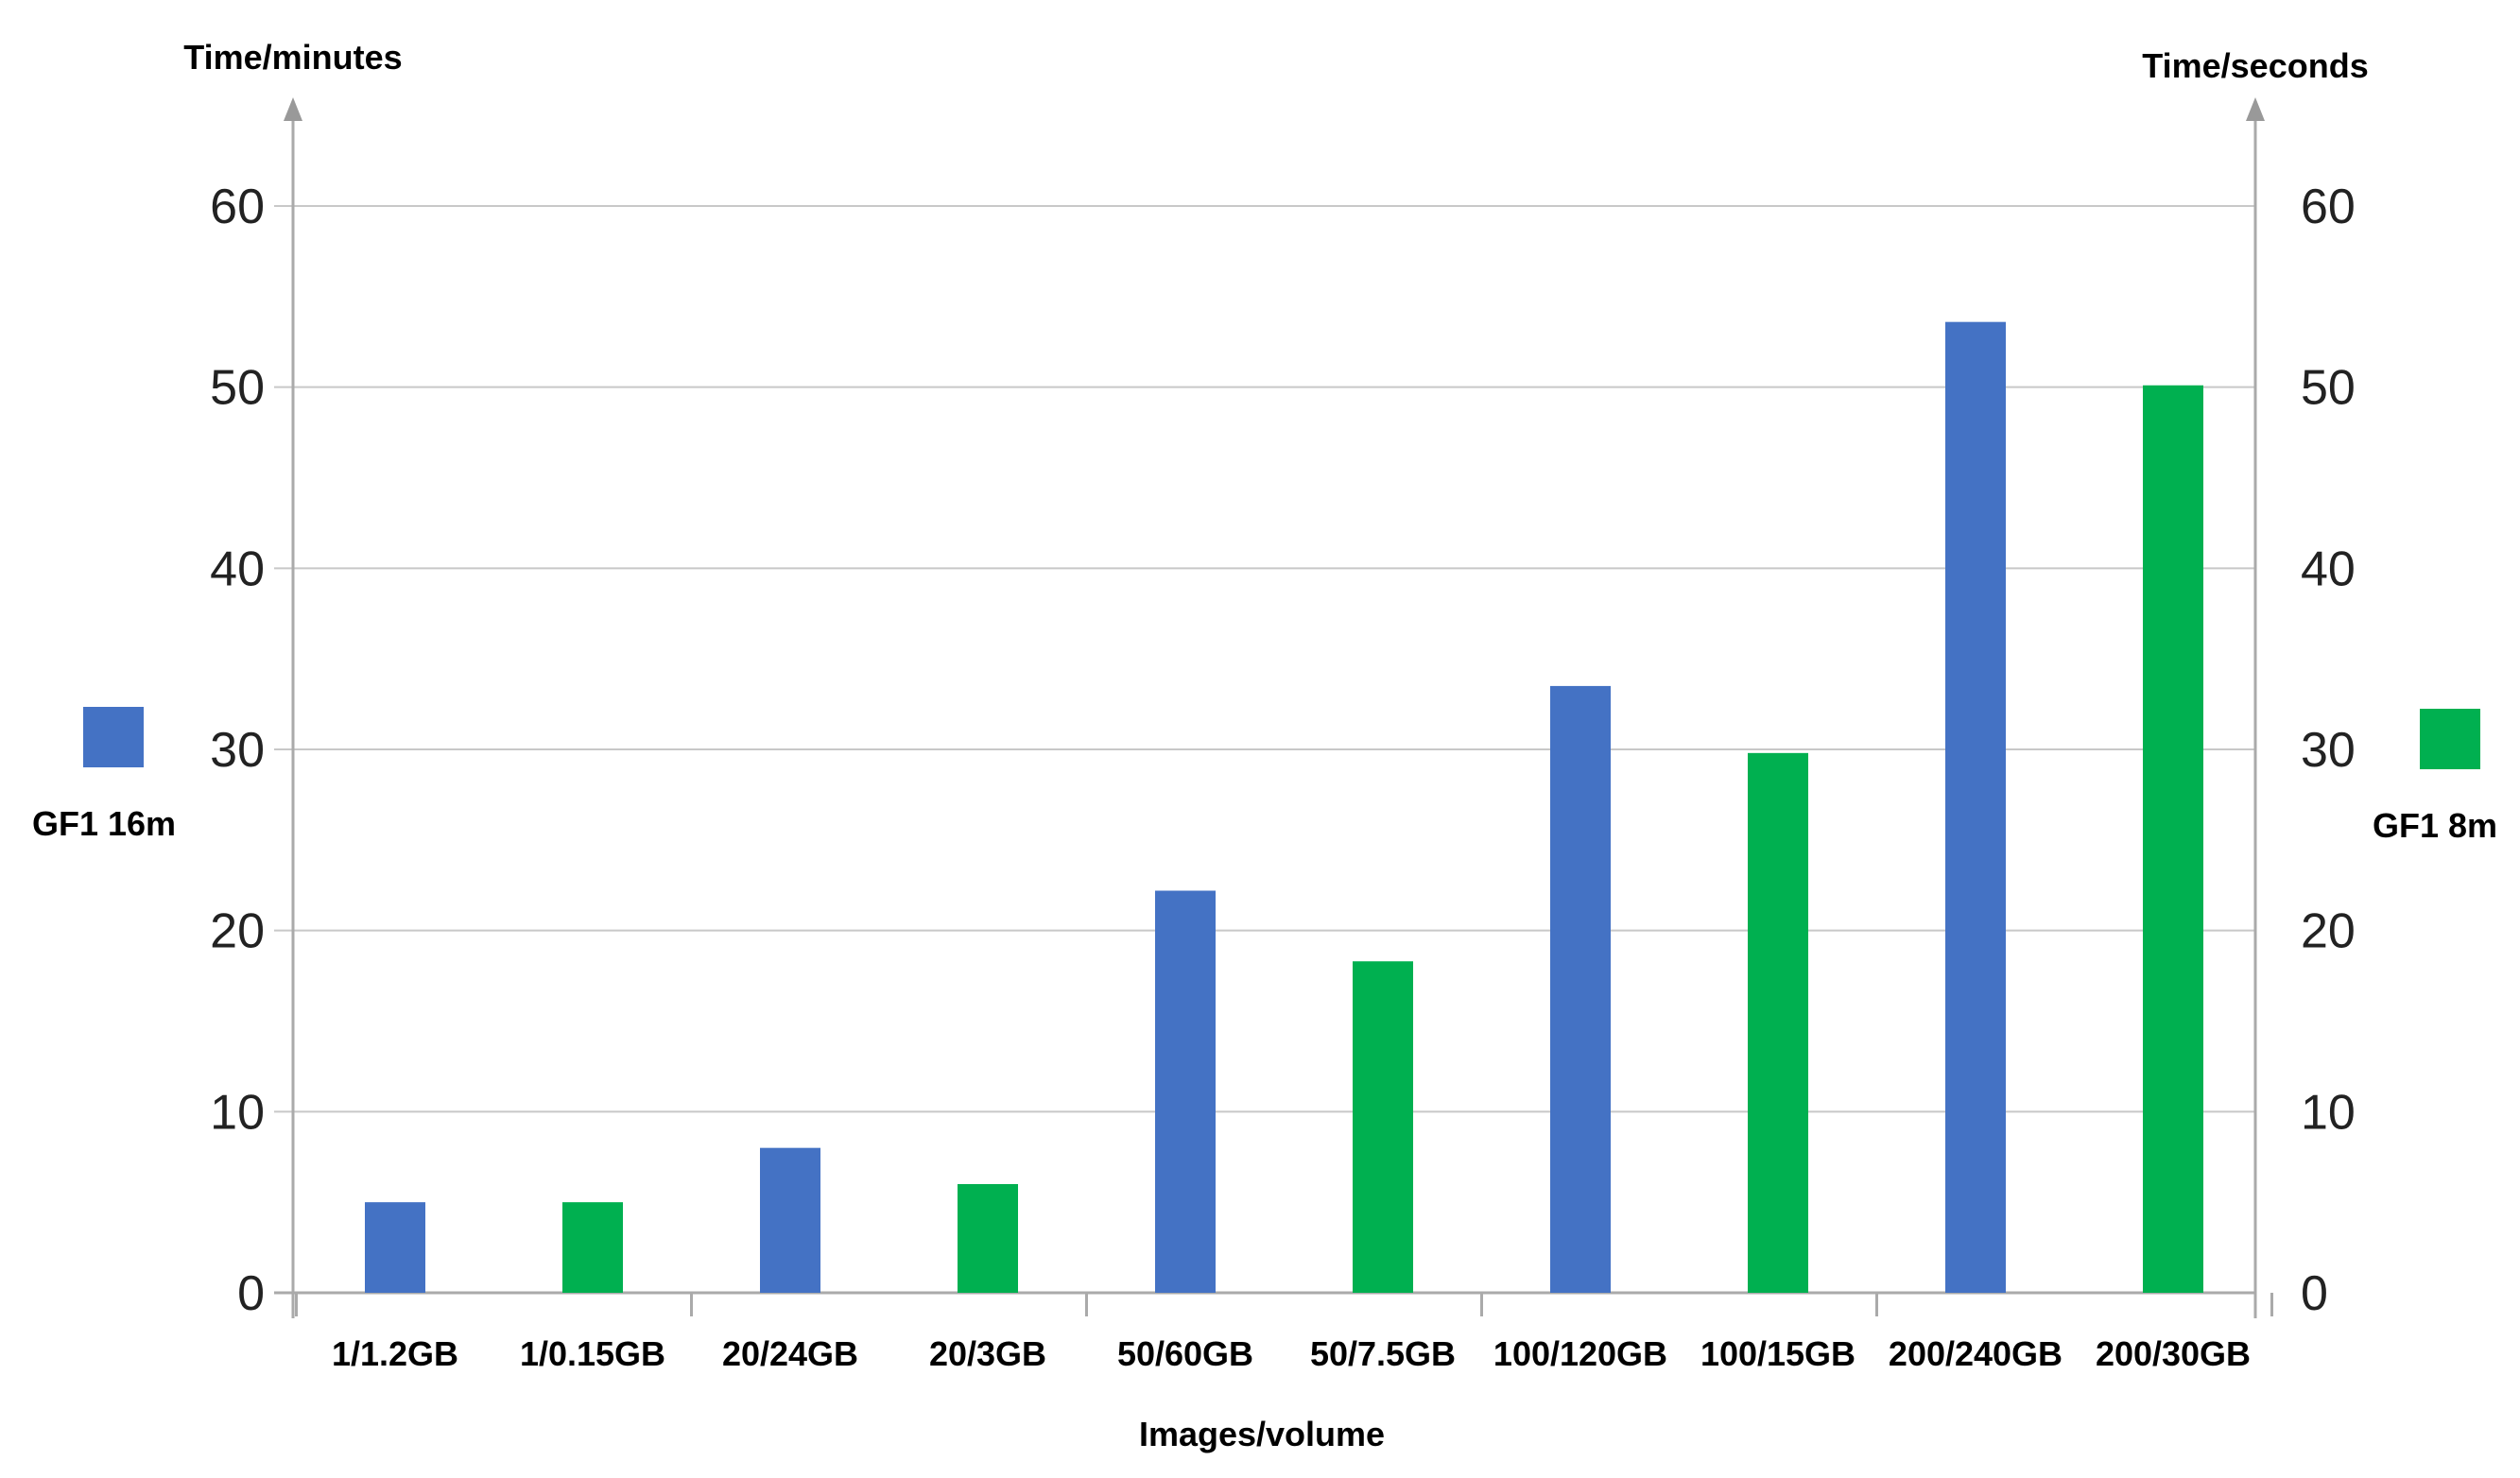 This screenshot has width=2520, height=1478. Describe the element at coordinates (292, 57) in the screenshot. I see `left-axis-title: Time/minutes` at that location.